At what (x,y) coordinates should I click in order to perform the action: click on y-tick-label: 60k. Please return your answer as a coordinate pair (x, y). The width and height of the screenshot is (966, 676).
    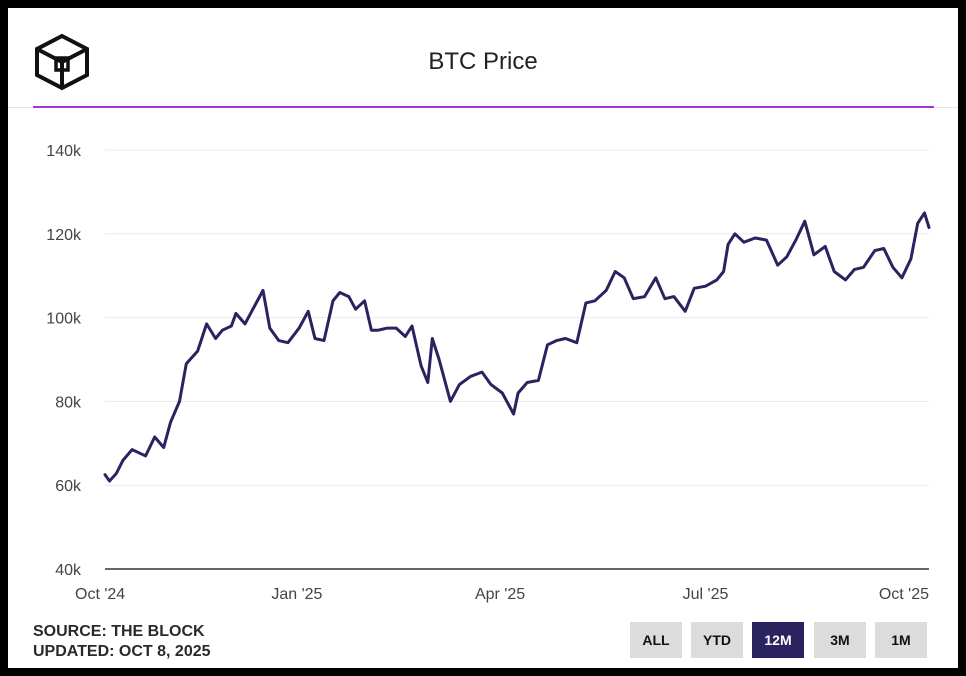
    Looking at the image, I should click on (68, 486).